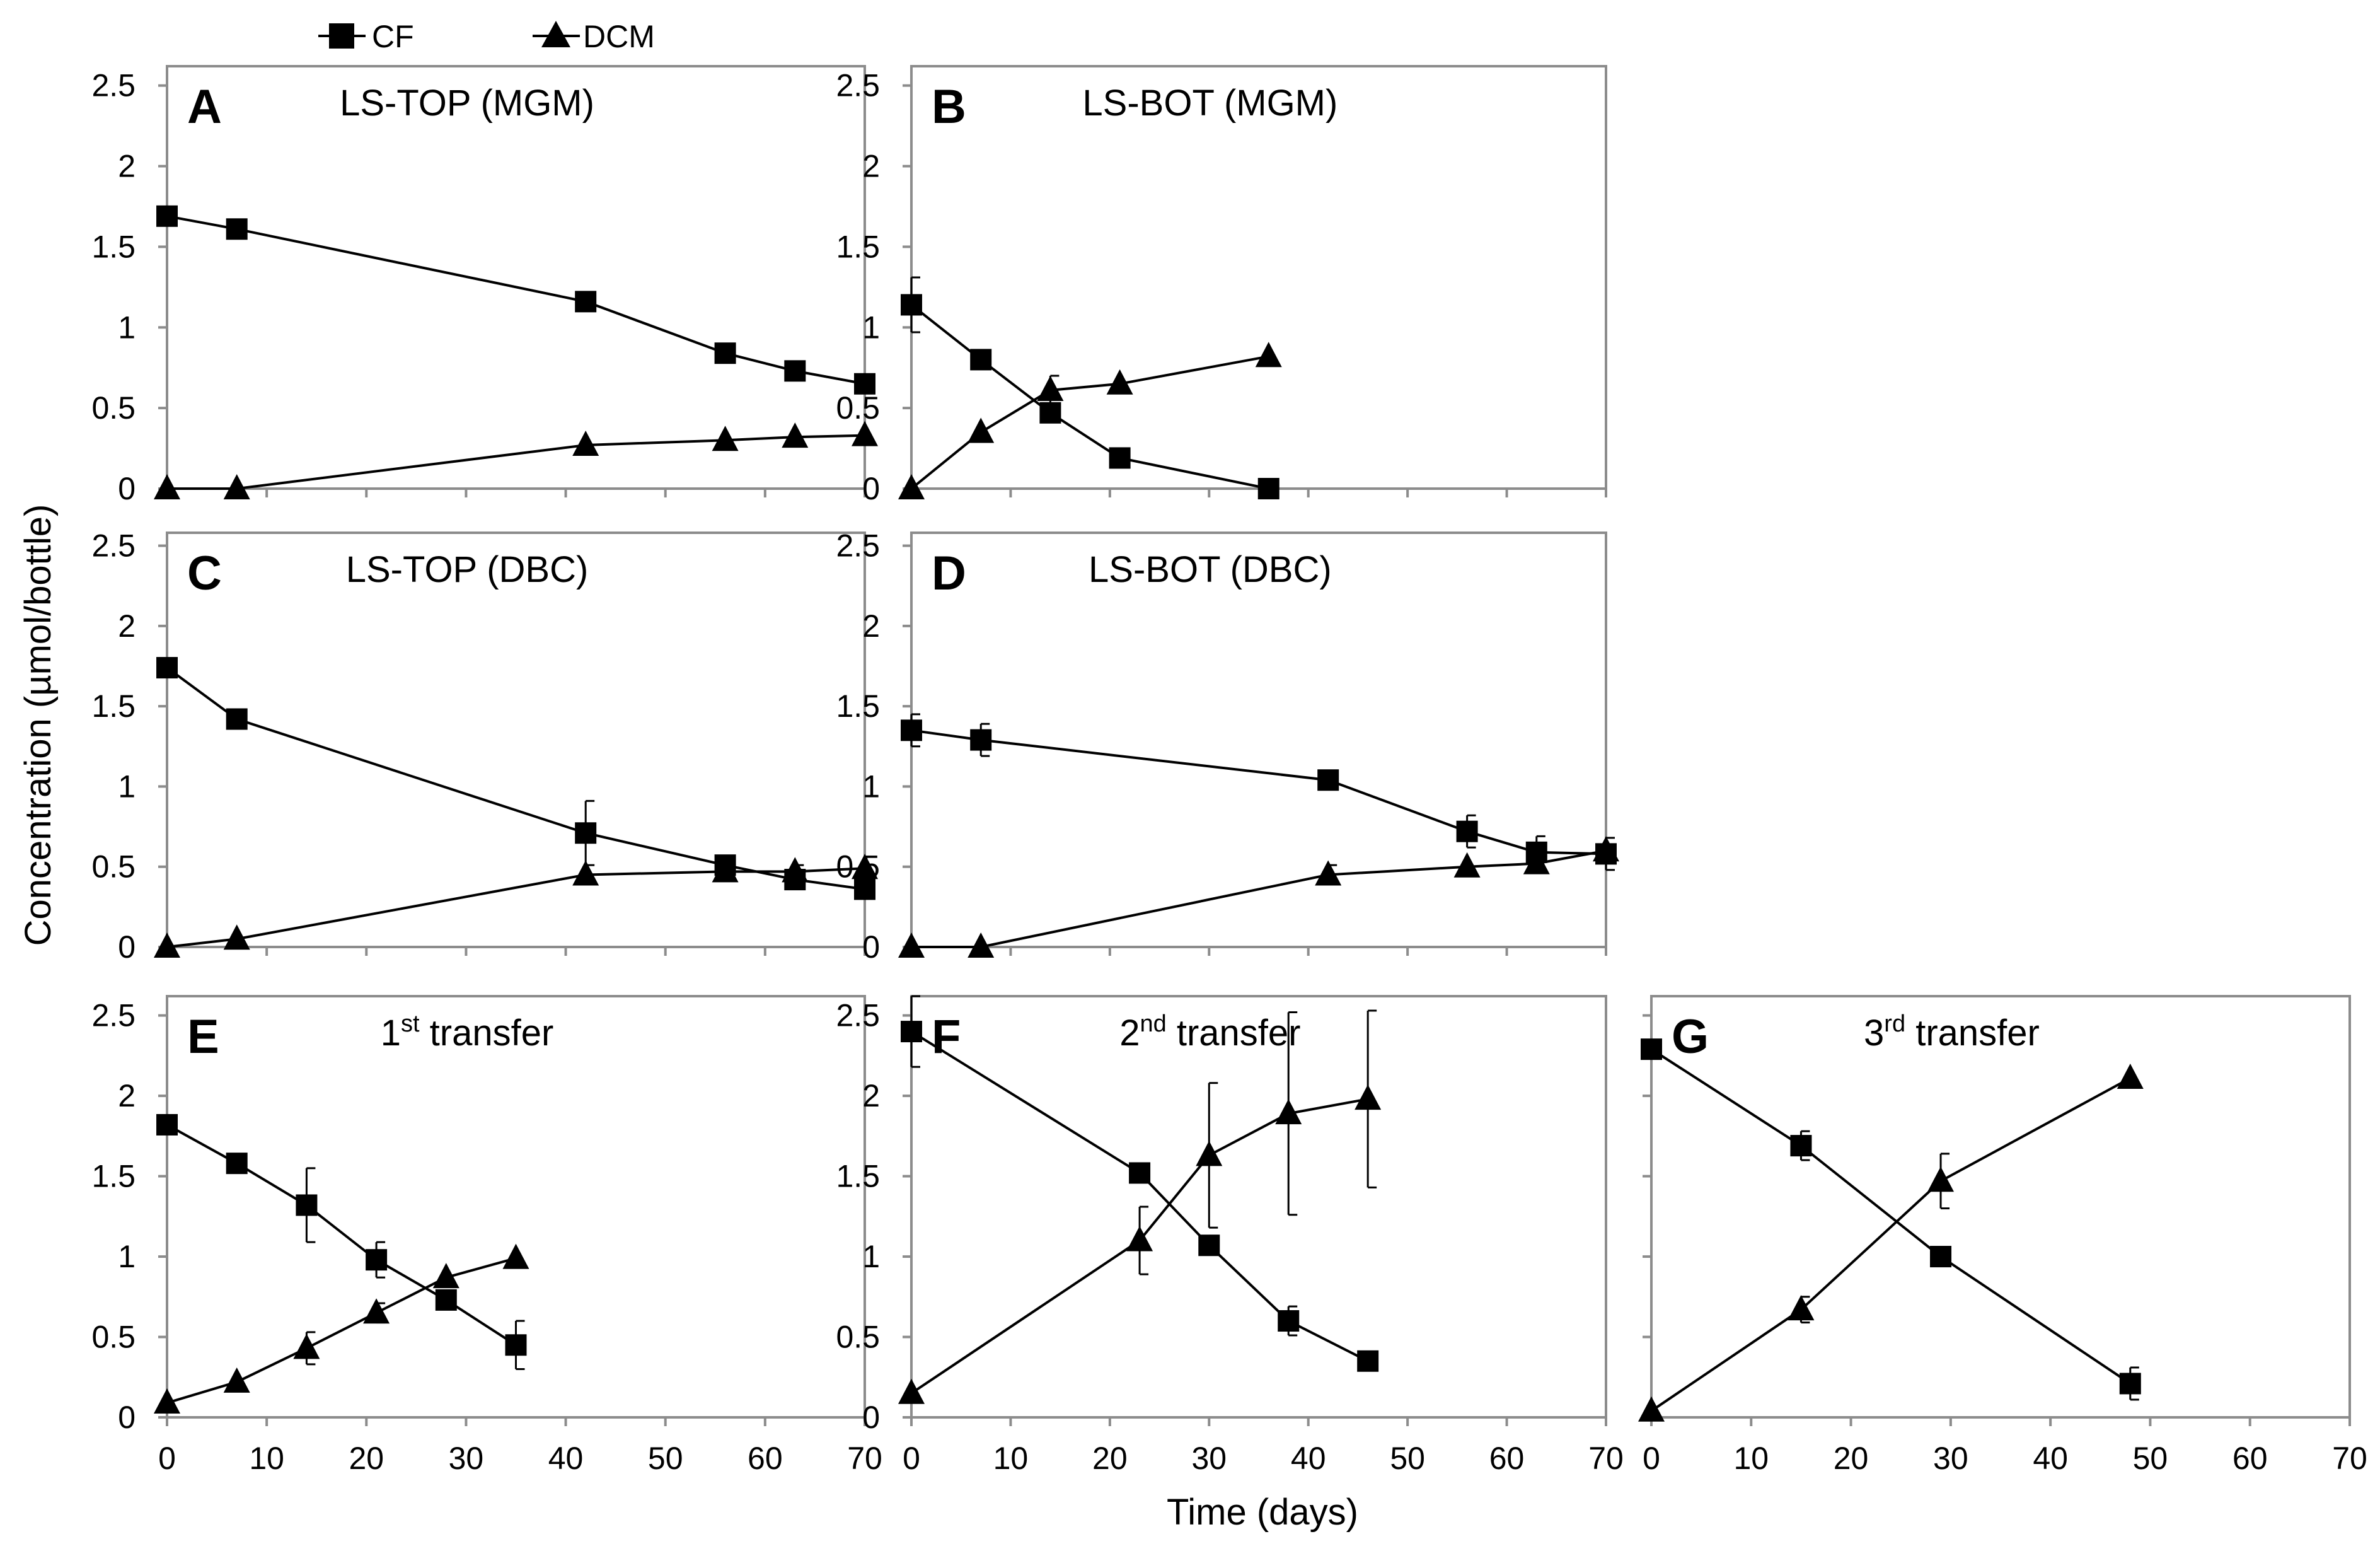  What do you see at coordinates (467, 104) in the screenshot?
I see `panel-title: LS-TOP (MGM)` at bounding box center [467, 104].